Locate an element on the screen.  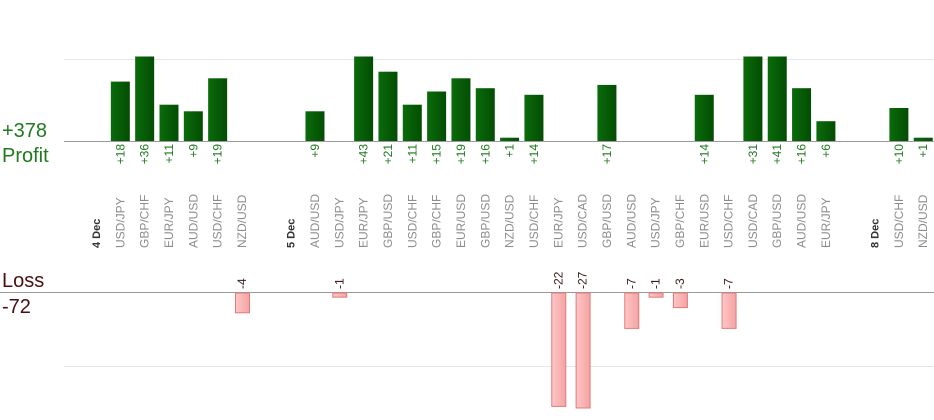
date-label: 5 Dec is located at coordinates (292, 233).